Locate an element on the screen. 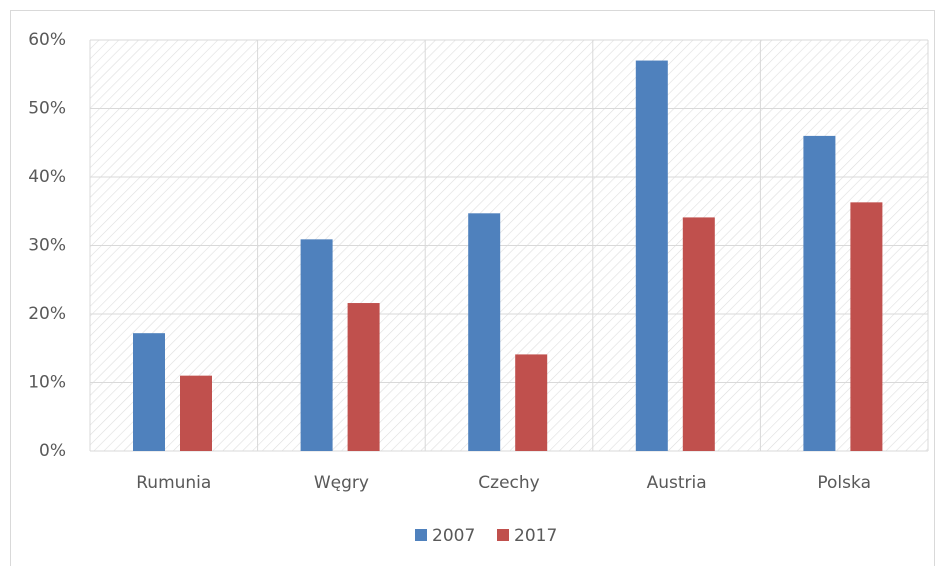 This screenshot has height=566, width=945. y-tick-label: 10% is located at coordinates (47, 383).